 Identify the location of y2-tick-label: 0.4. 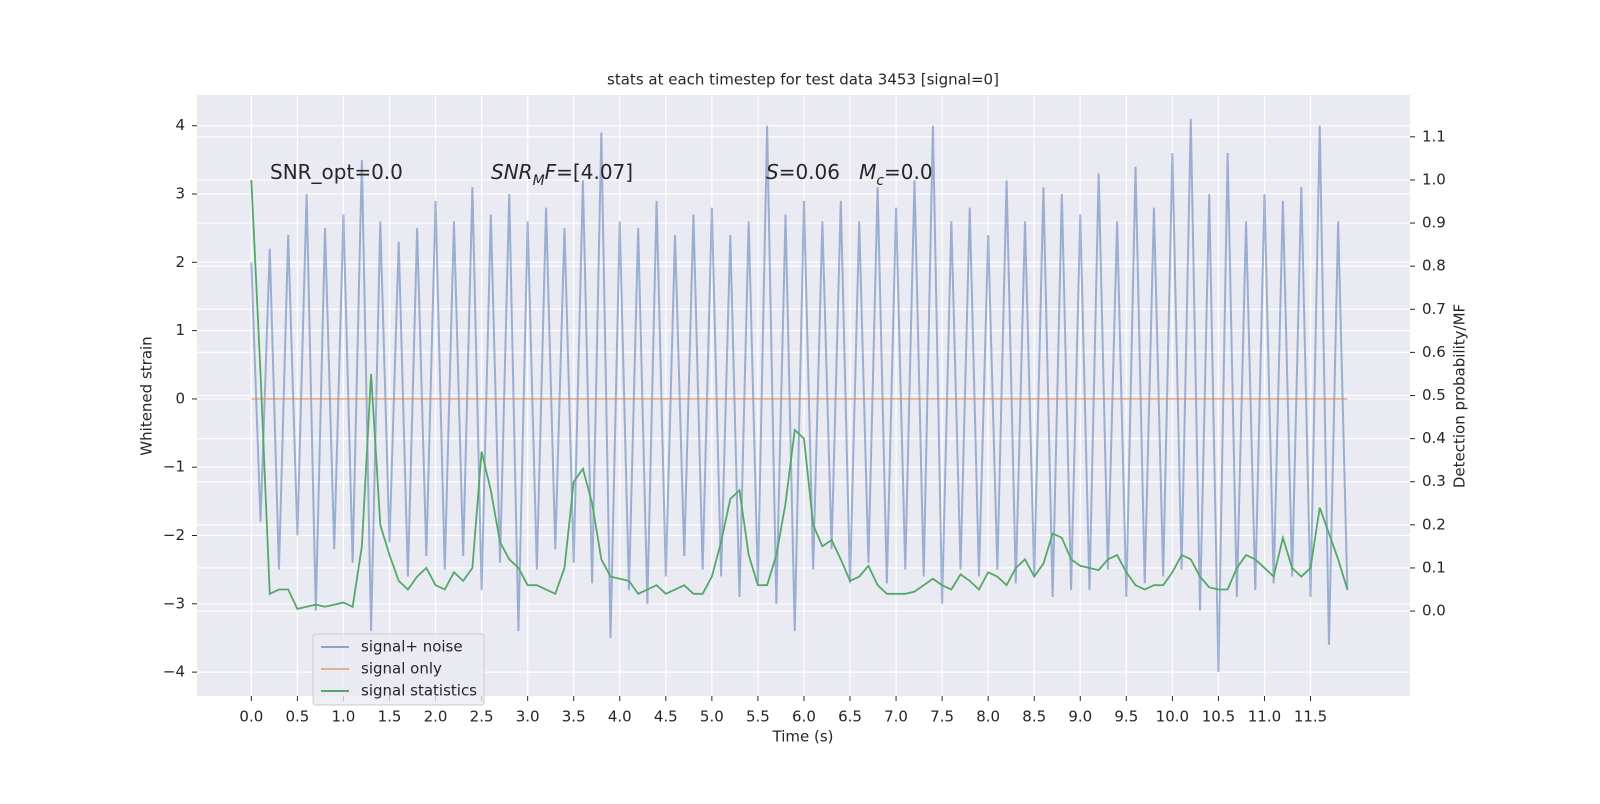
(1434, 438).